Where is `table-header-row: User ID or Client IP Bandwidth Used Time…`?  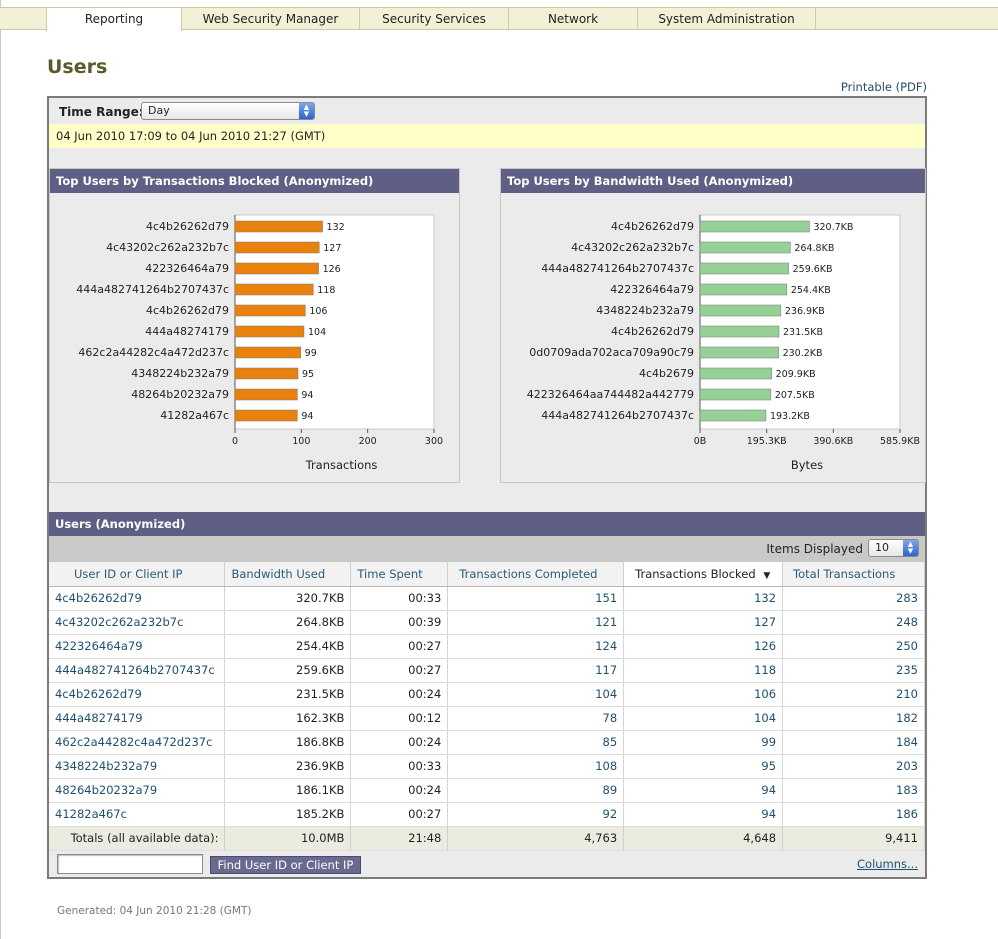
table-header-row: User ID or Client IP Bandwidth Used Time… is located at coordinates (487, 574).